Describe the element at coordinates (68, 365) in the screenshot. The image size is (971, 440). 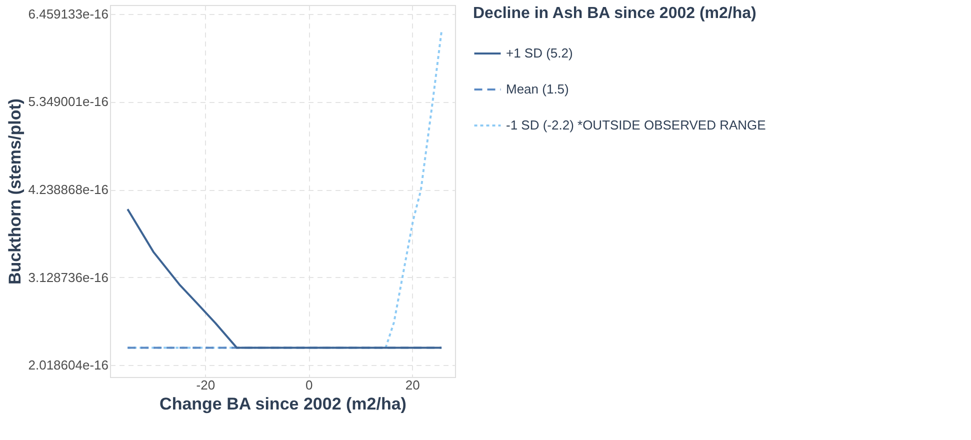
I see `y-tick-label: 2.018604e-16` at that location.